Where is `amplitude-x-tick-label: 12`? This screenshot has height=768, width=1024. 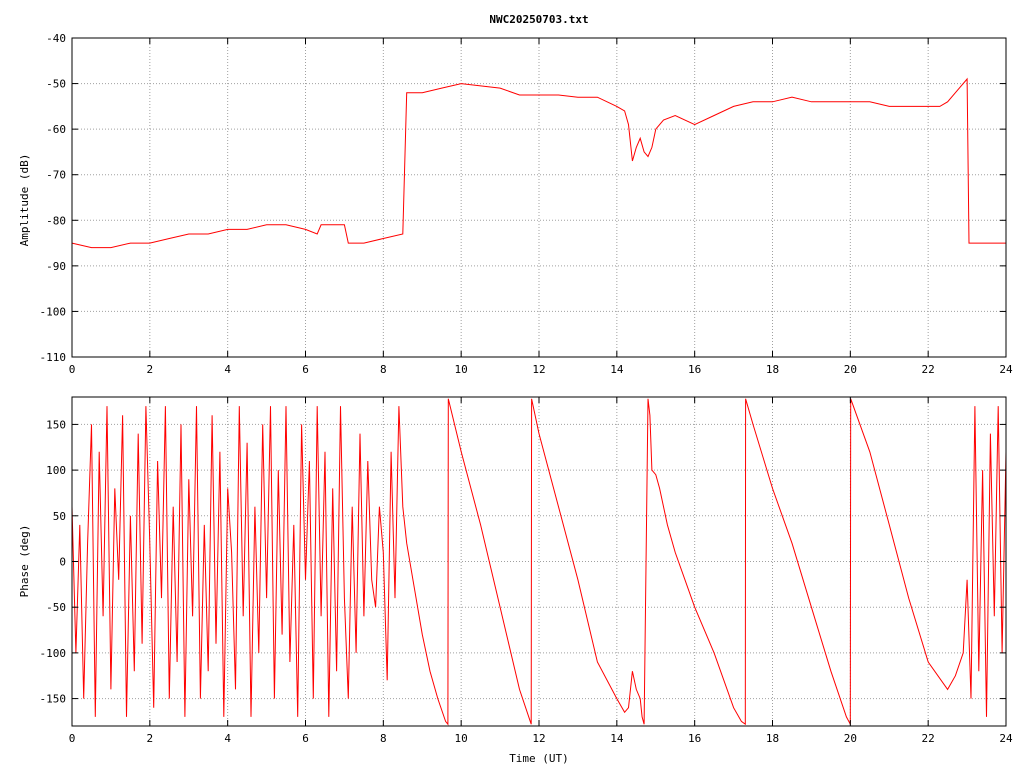
amplitude-x-tick-label: 12 is located at coordinates (538, 369).